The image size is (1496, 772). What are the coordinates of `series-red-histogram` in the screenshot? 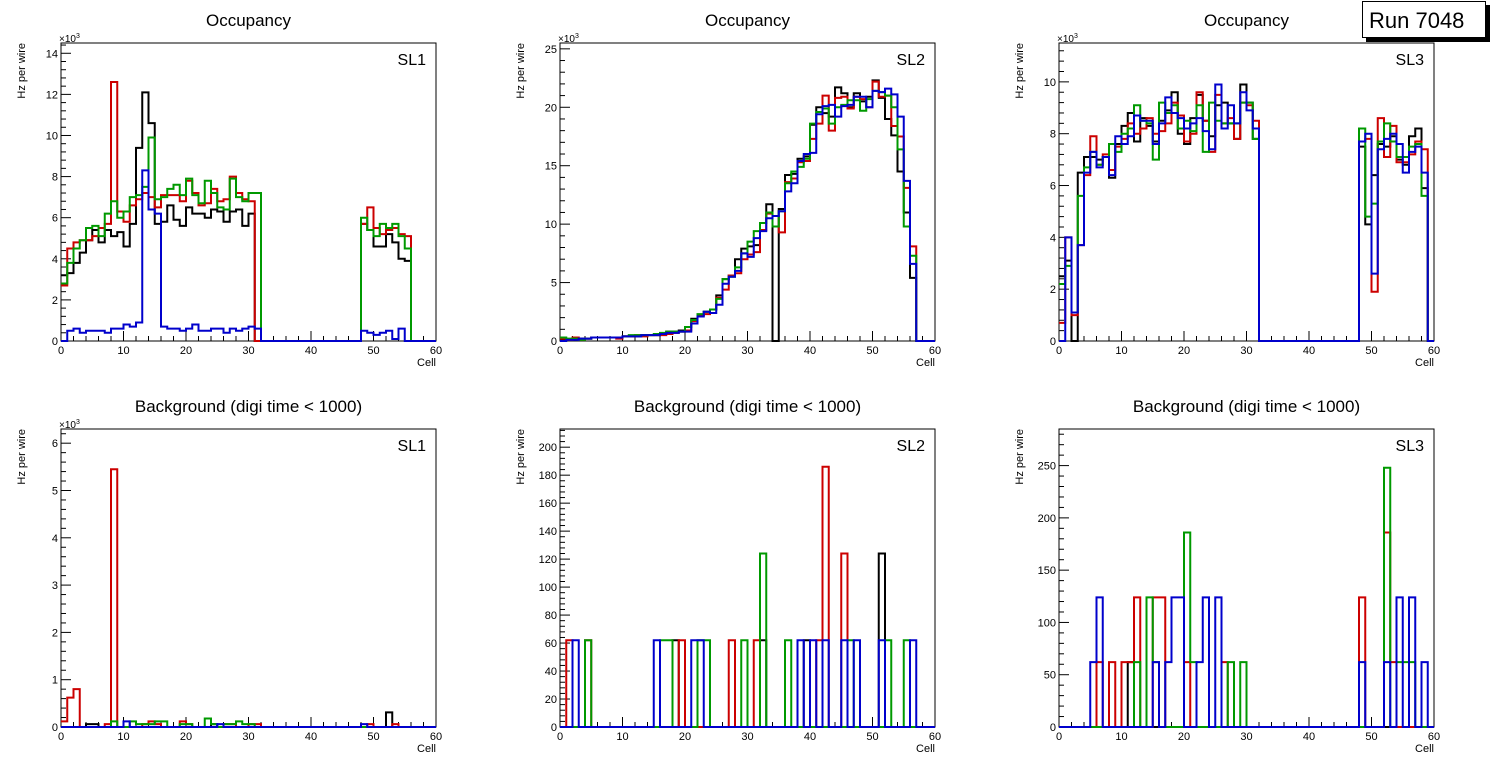 It's located at (248, 598).